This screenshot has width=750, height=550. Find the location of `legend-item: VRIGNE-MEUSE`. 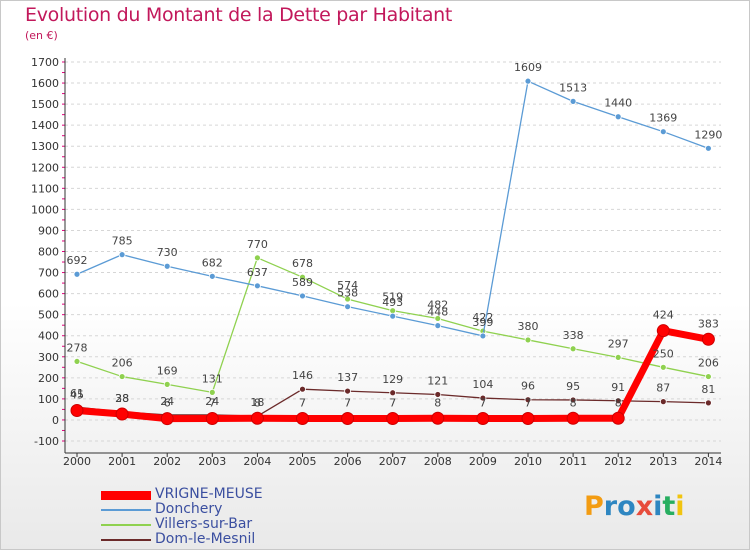

legend-item: VRIGNE-MEUSE is located at coordinates (221, 494).